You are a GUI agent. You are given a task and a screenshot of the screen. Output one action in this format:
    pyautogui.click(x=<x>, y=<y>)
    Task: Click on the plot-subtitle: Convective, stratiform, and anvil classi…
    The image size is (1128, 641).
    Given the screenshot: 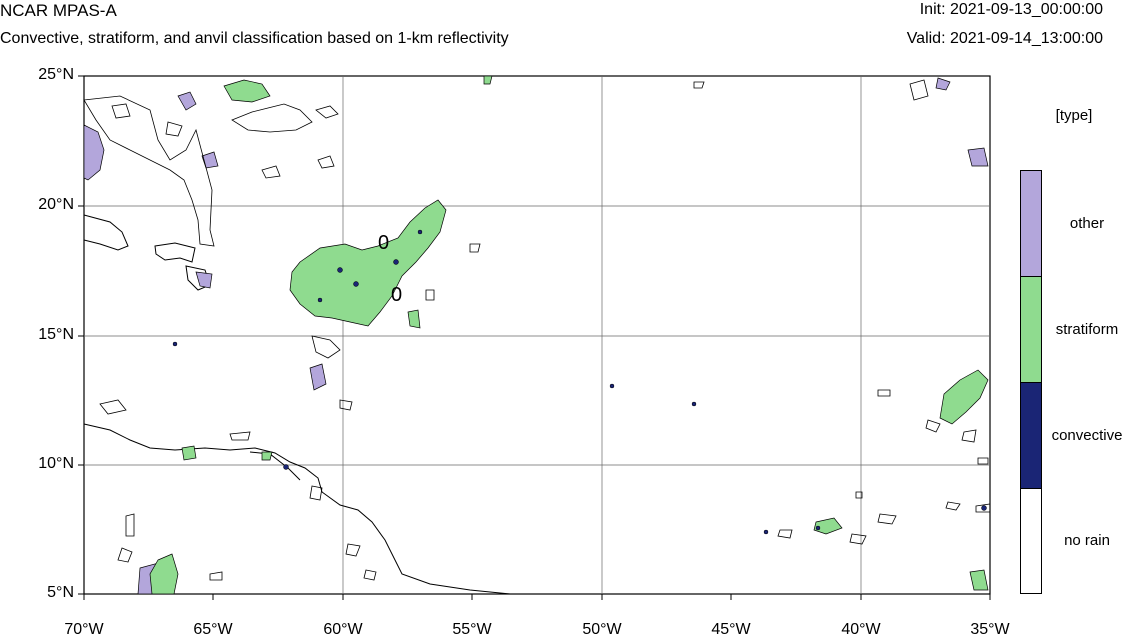 What is the action you would take?
    pyautogui.click(x=254, y=38)
    